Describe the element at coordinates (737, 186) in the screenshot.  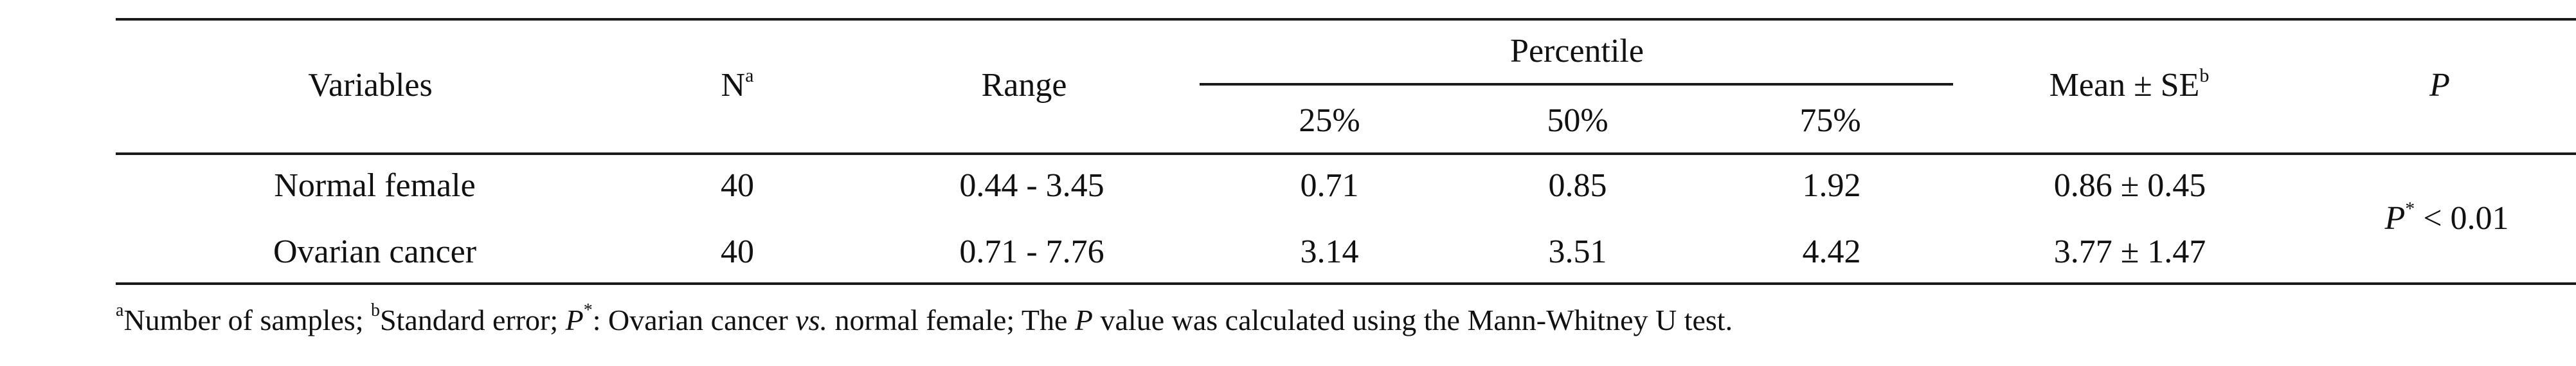
I see `row-1-n: 40` at that location.